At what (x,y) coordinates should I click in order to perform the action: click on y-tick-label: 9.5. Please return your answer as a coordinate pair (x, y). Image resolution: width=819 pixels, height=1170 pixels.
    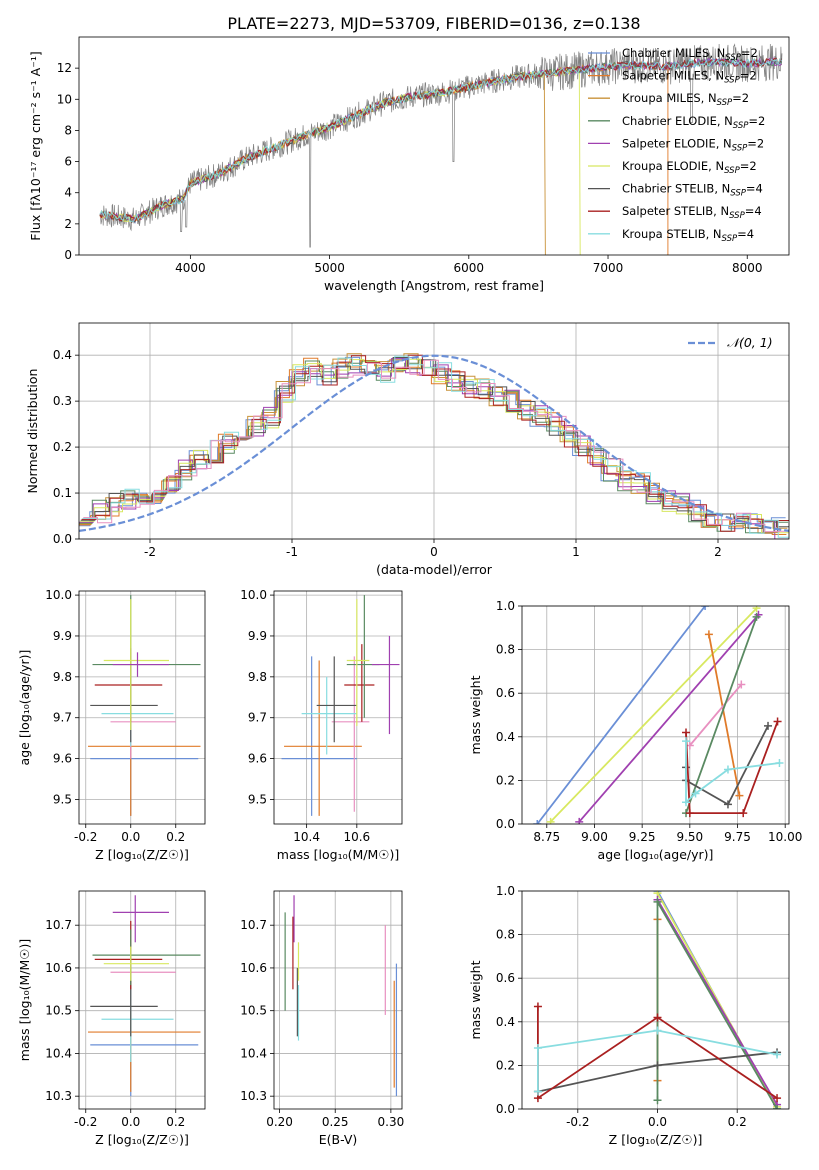
    Looking at the image, I should click on (257, 799).